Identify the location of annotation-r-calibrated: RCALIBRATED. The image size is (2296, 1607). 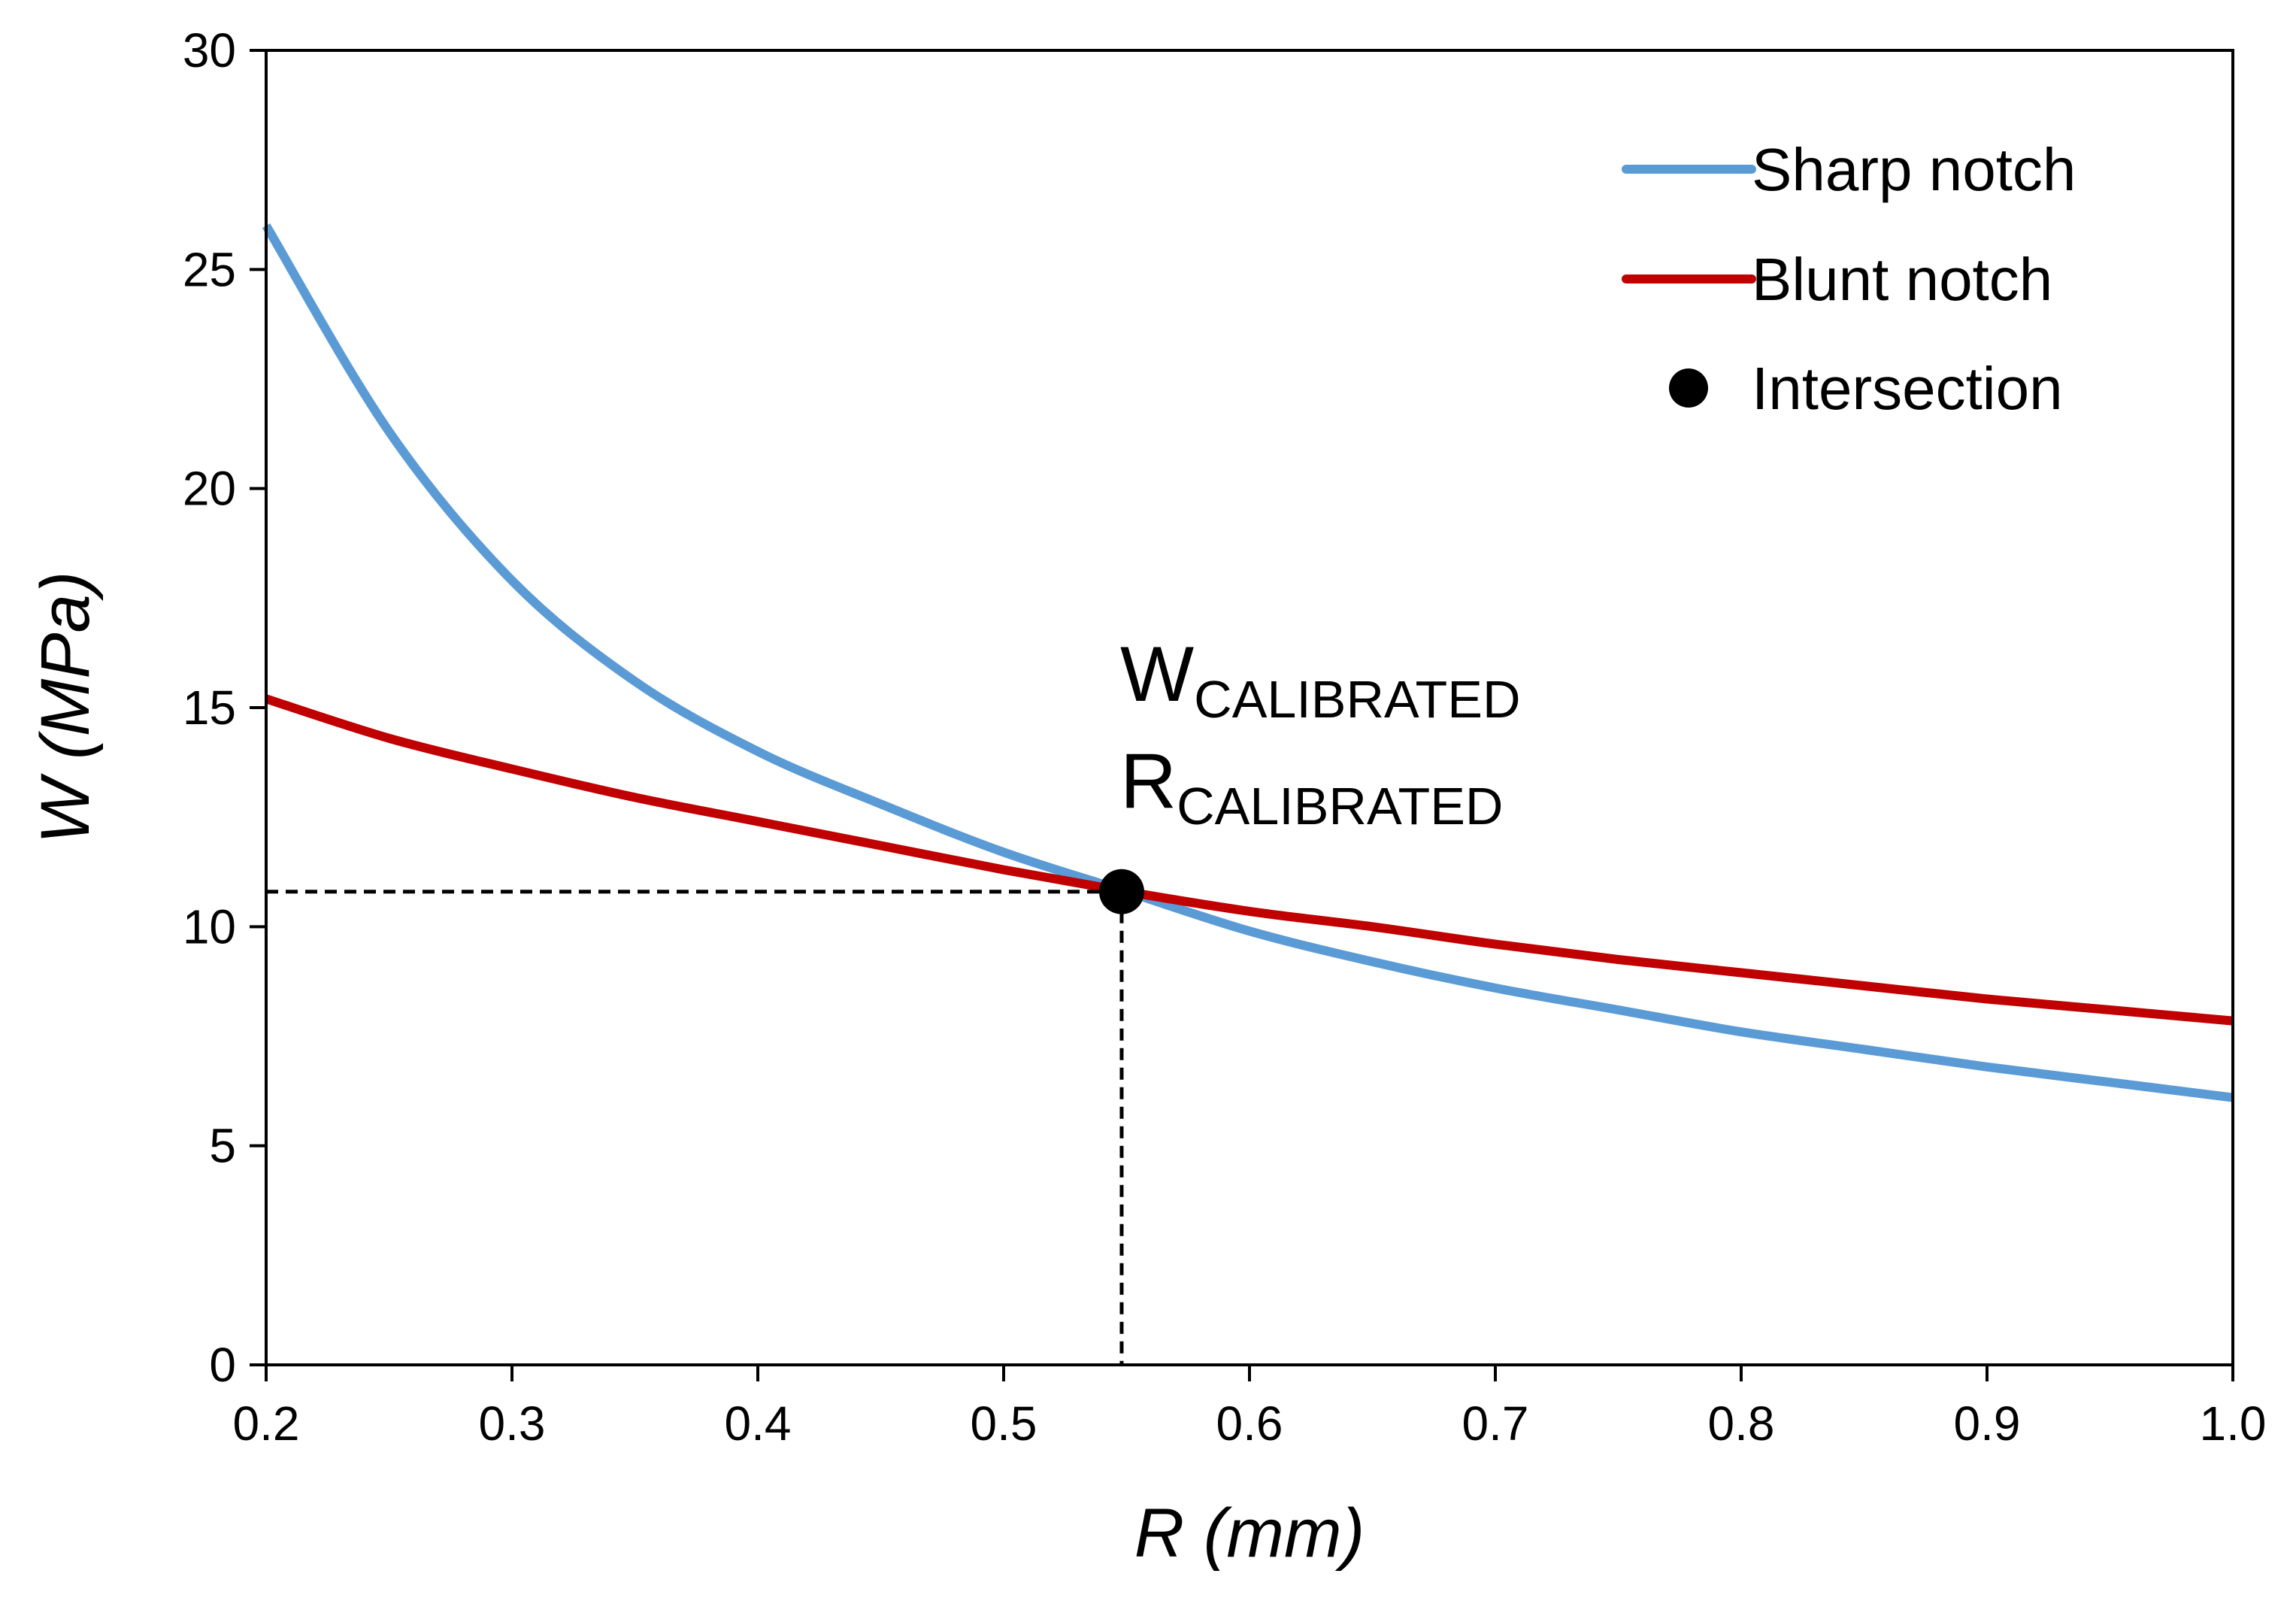
(1312, 787).